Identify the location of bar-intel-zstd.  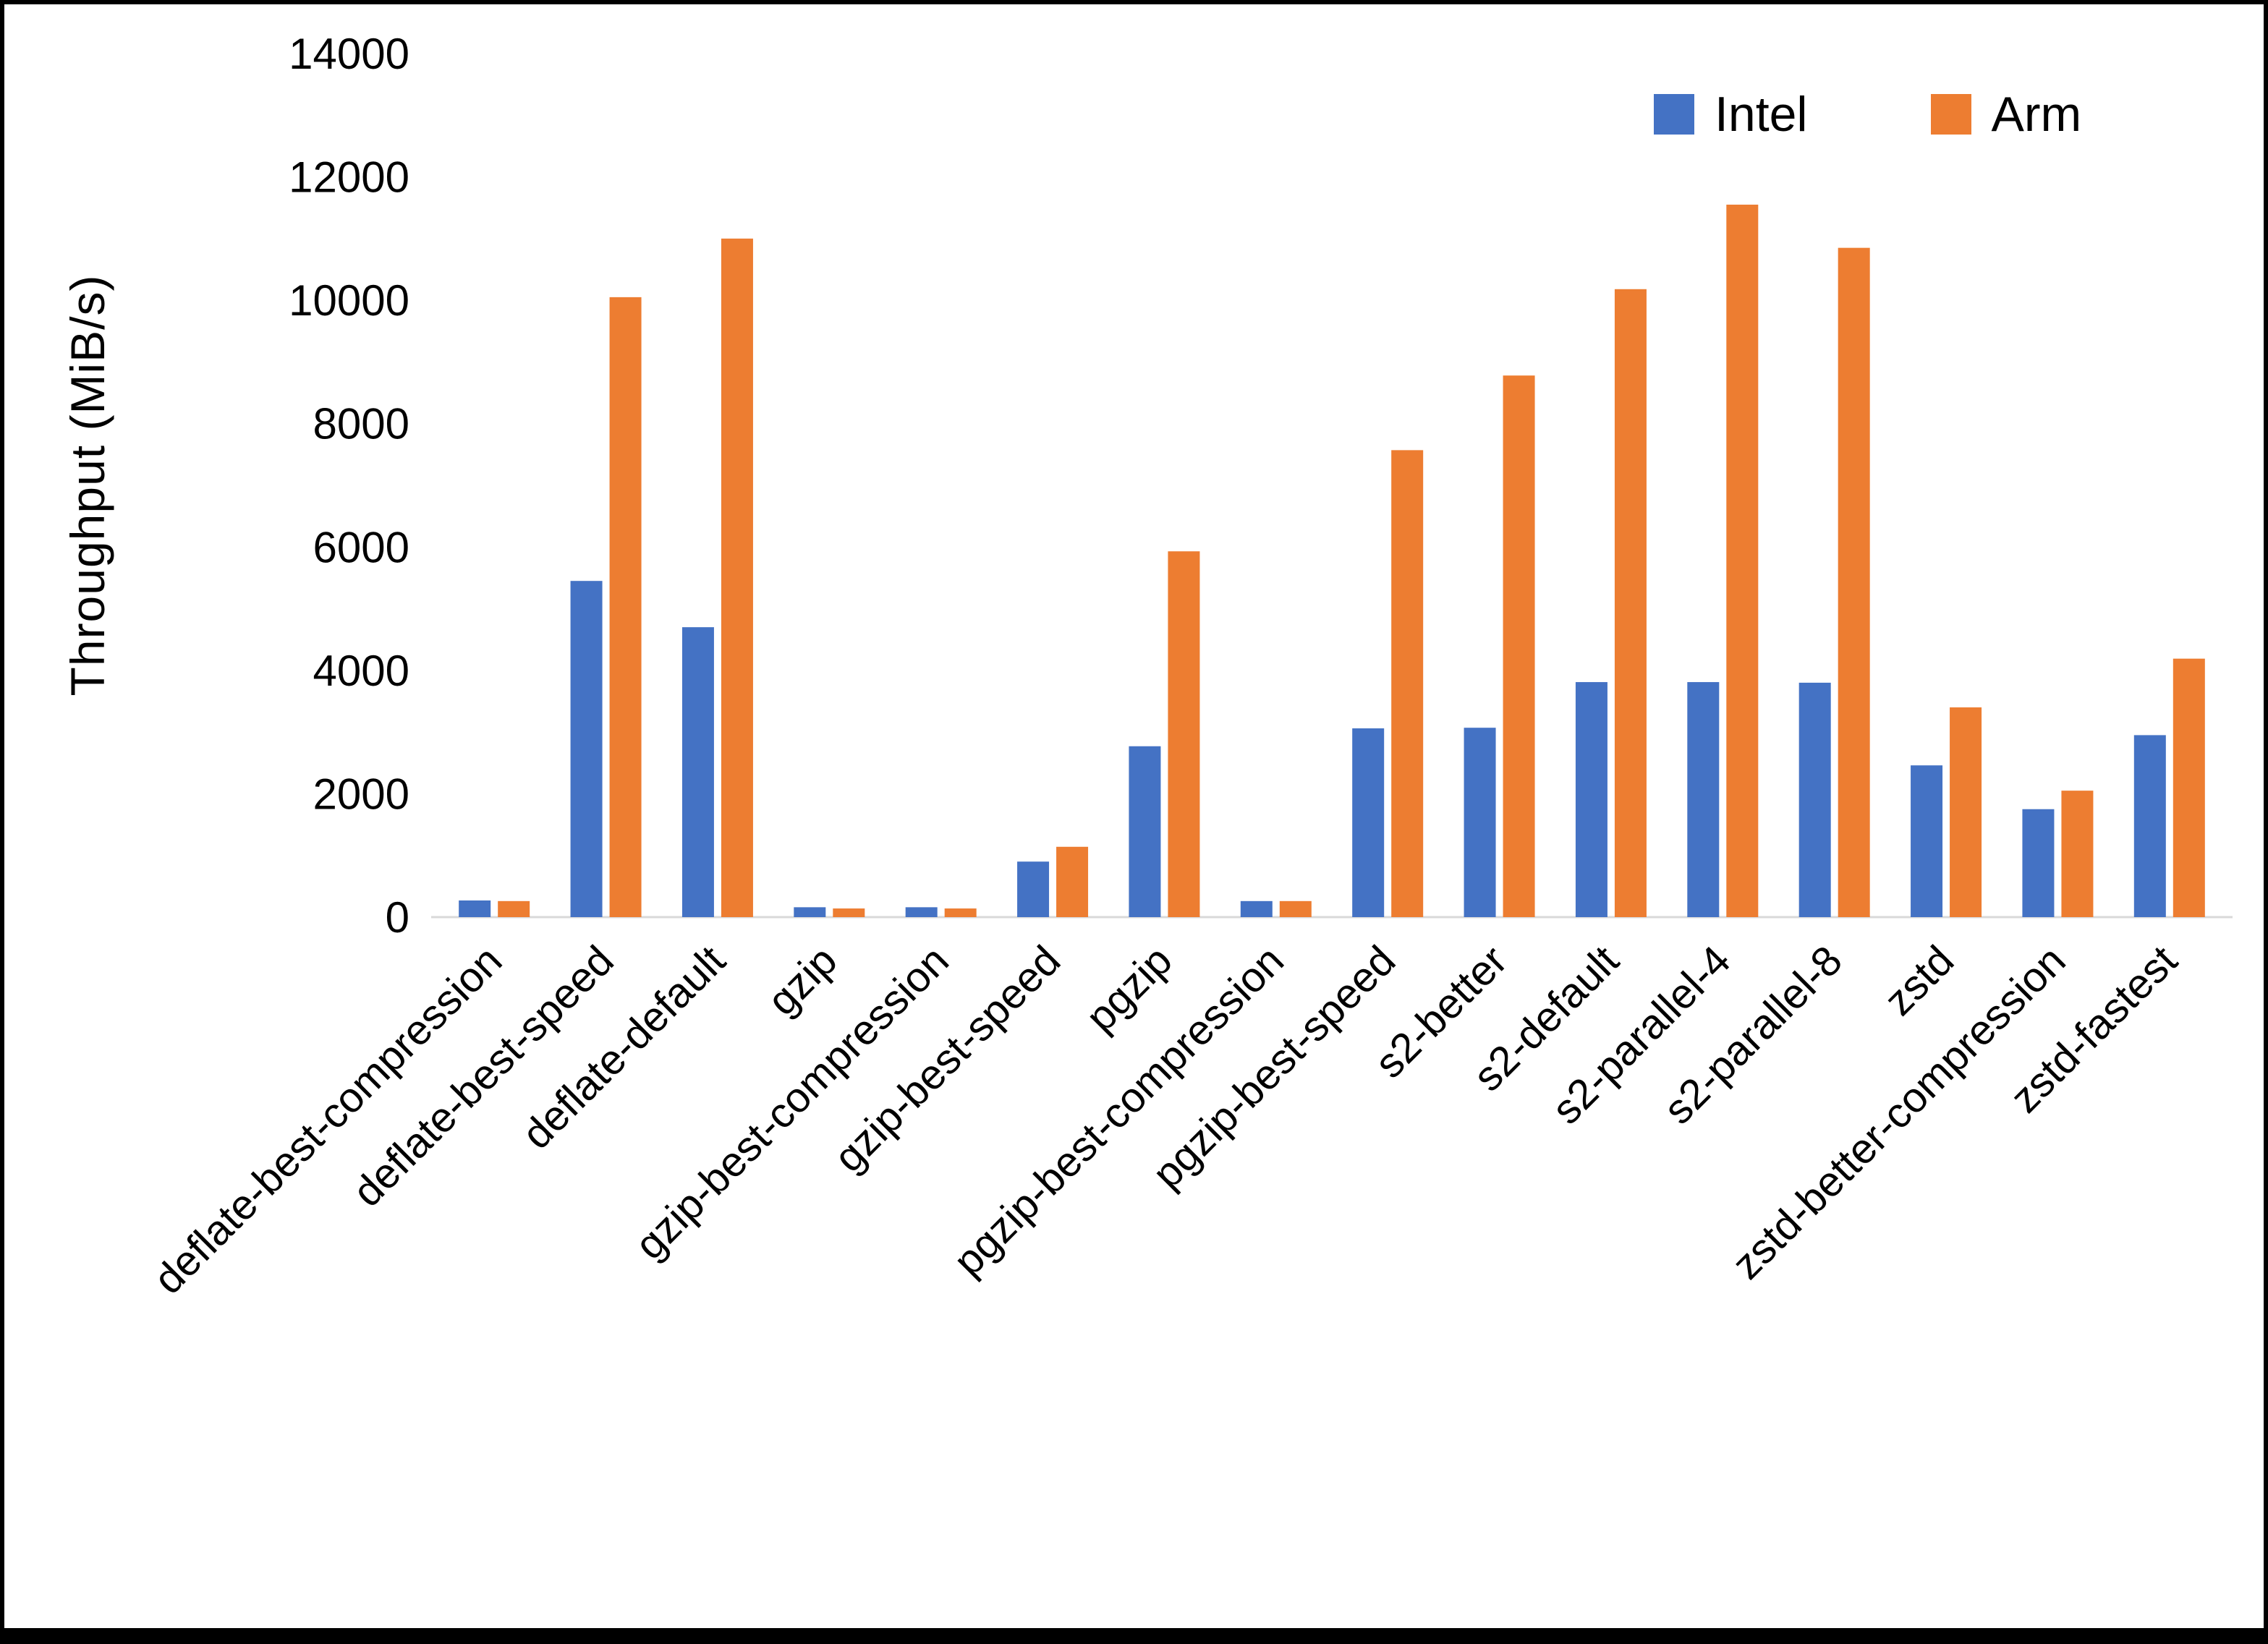
(1927, 841).